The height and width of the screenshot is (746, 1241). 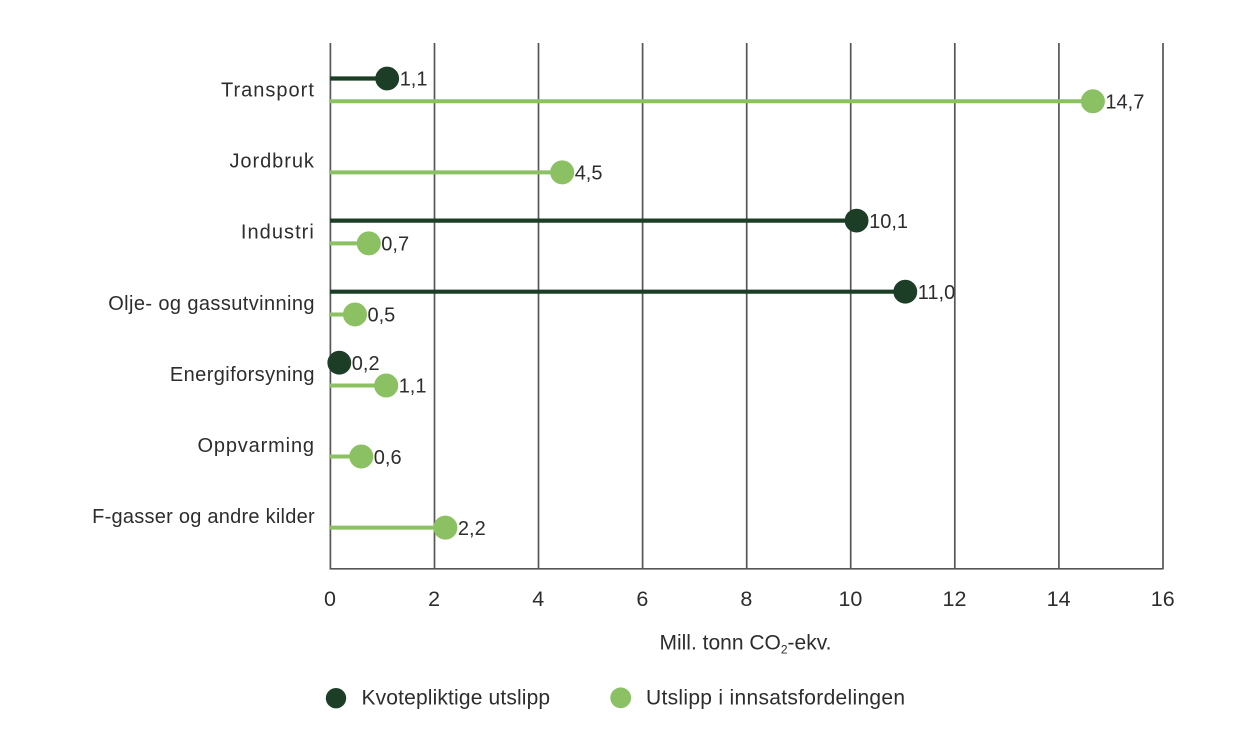 I want to click on svg-text: 14, so click(x=1059, y=599).